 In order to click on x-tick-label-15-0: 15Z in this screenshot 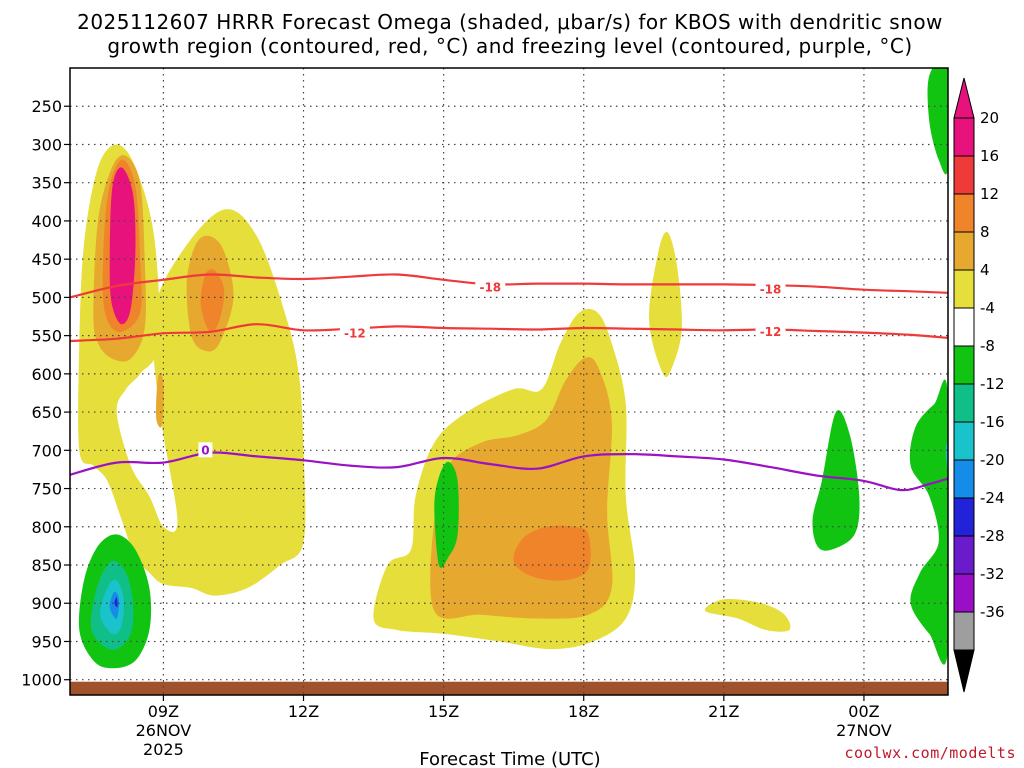, I will do `click(443, 711)`.